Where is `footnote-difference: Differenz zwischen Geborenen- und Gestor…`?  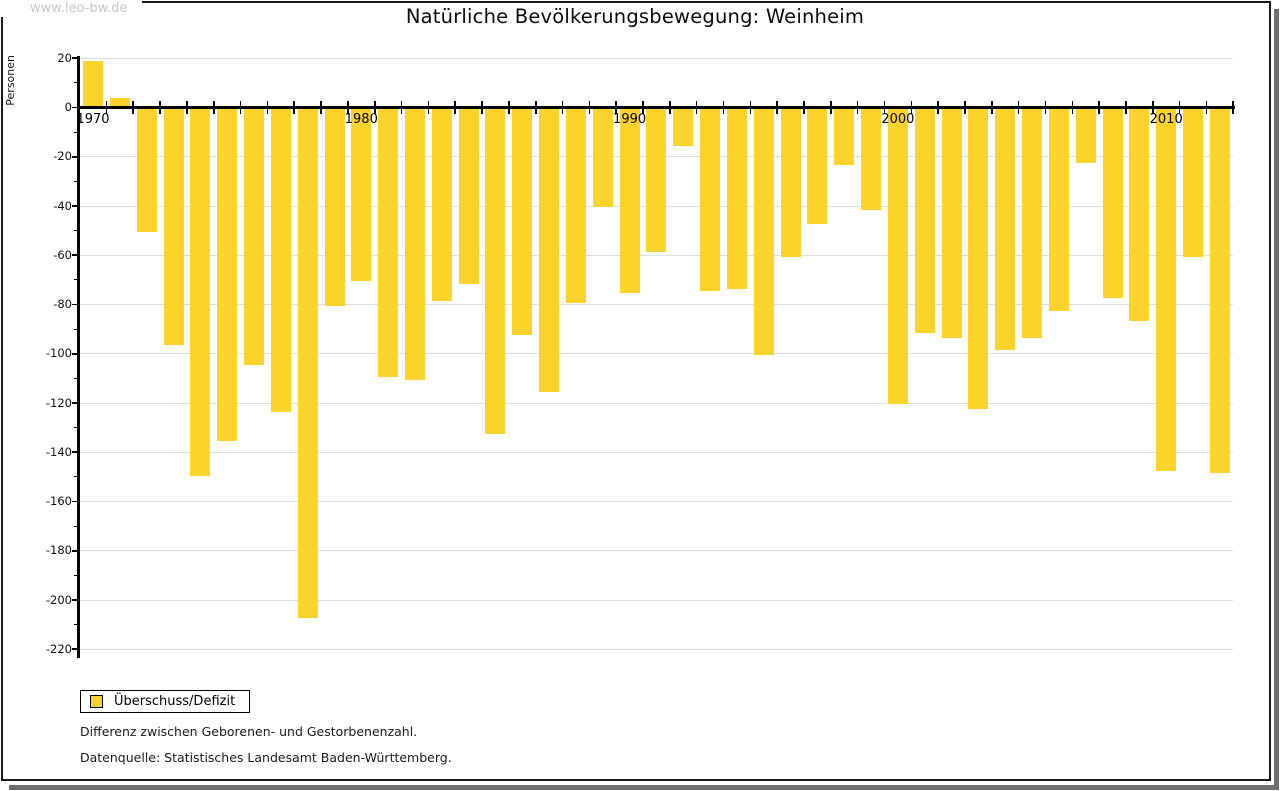 footnote-difference: Differenz zwischen Geborenen- und Gestor… is located at coordinates (249, 731).